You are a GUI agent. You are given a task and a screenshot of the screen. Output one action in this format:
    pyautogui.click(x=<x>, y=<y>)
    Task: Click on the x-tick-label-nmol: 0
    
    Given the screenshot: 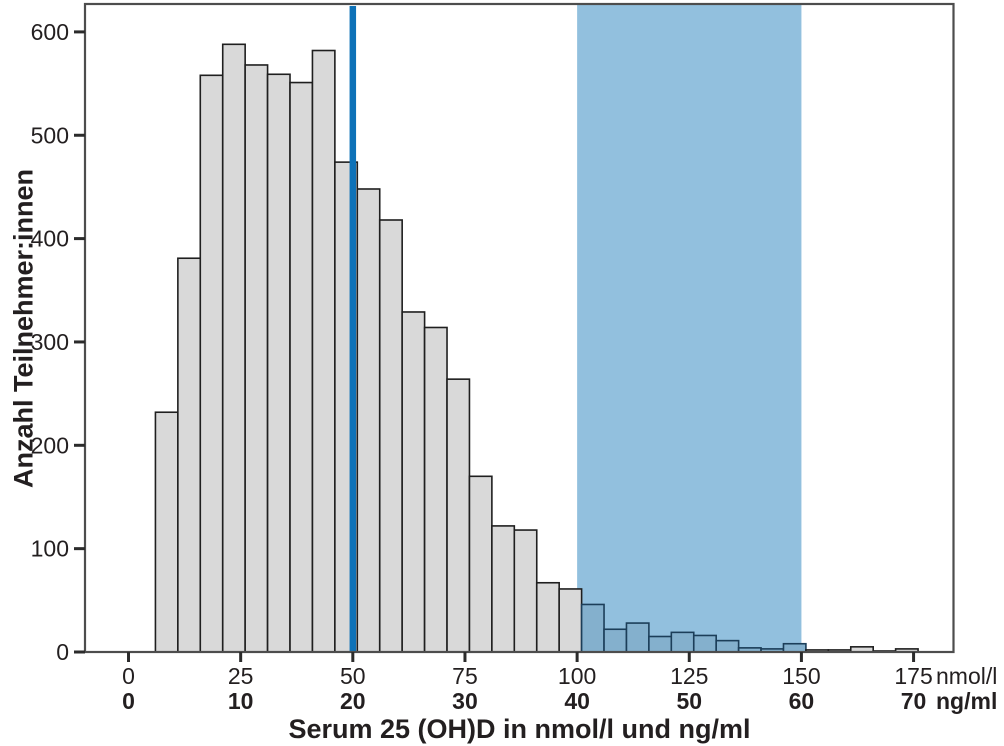 What is the action you would take?
    pyautogui.click(x=128, y=676)
    